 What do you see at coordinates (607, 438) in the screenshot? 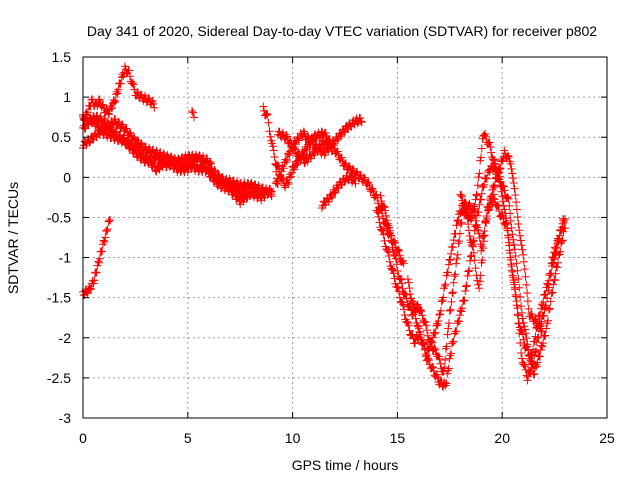
I see `x-tick-label: 25` at bounding box center [607, 438].